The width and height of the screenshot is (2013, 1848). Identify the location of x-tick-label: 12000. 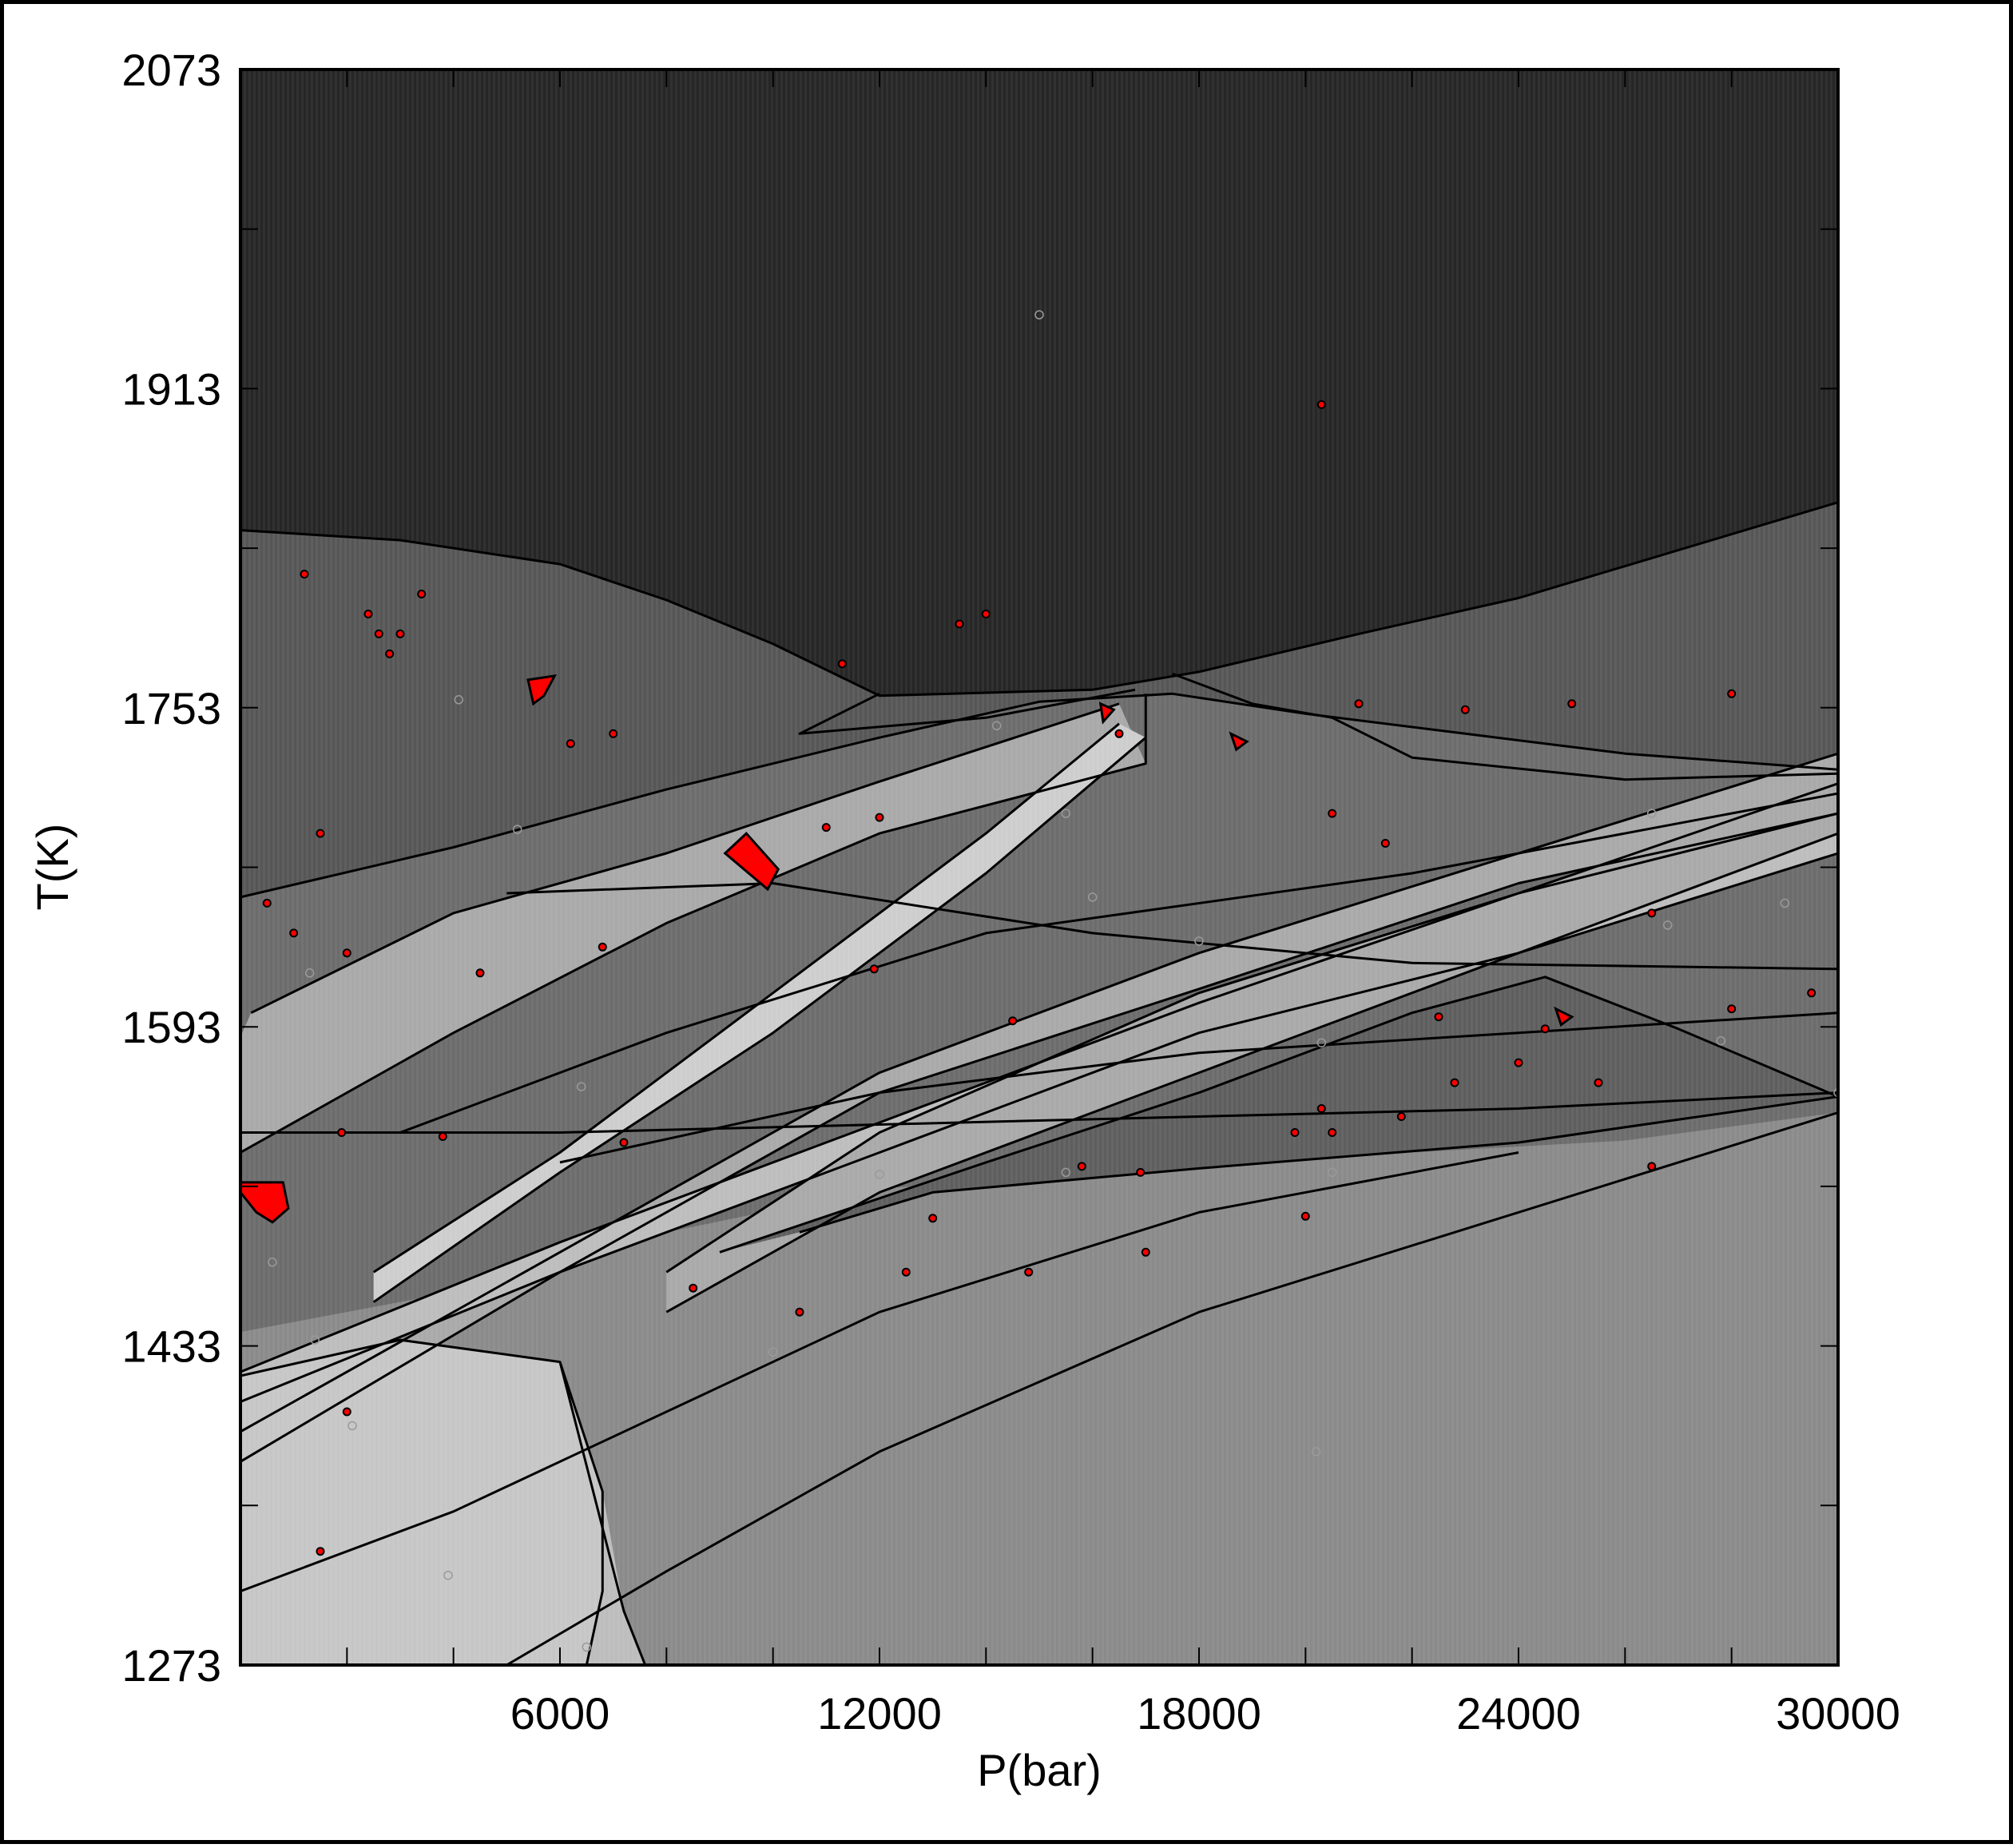
(879, 1714).